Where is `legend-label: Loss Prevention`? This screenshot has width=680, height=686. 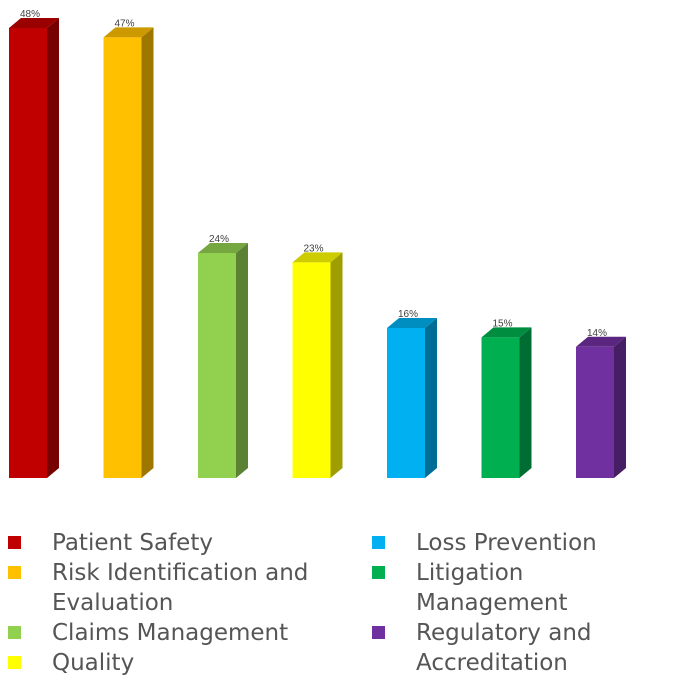 legend-label: Loss Prevention is located at coordinates (506, 543).